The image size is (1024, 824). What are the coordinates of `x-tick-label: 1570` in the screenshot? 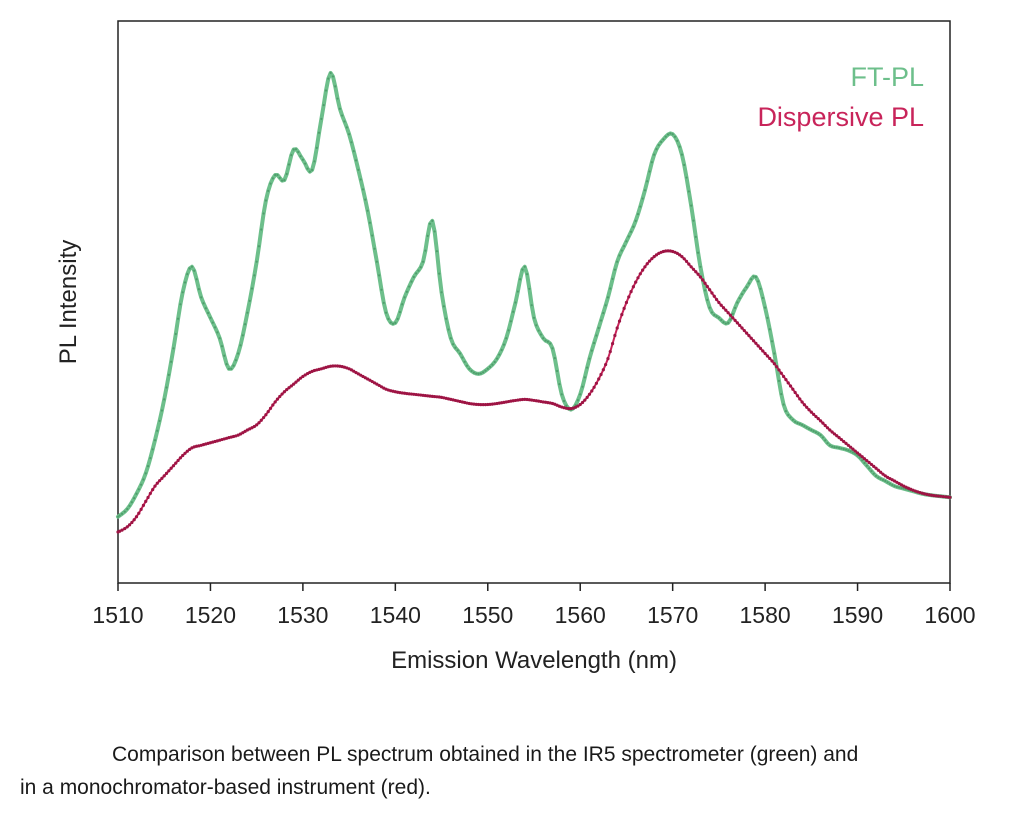 It's located at (672, 615).